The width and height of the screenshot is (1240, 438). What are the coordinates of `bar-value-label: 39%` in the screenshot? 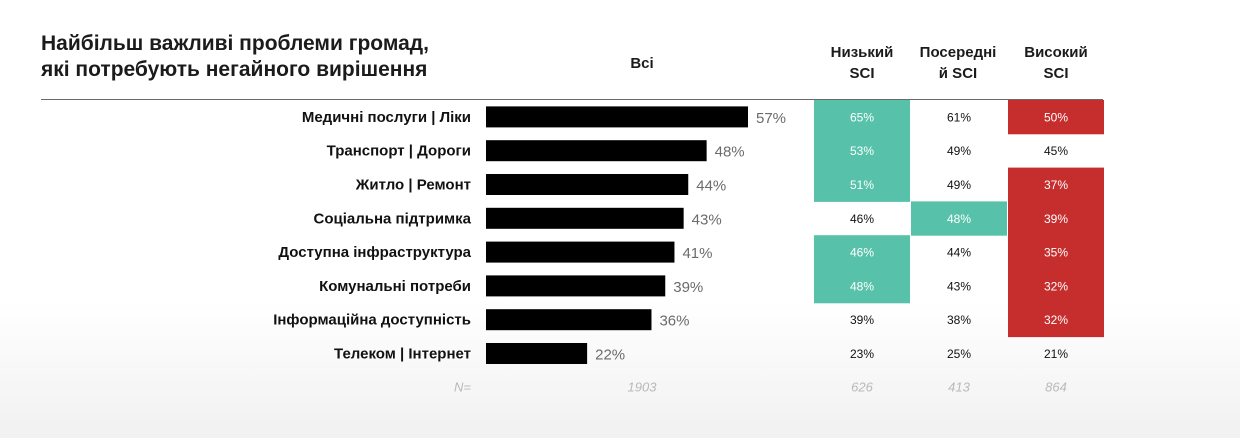 It's located at (688, 287).